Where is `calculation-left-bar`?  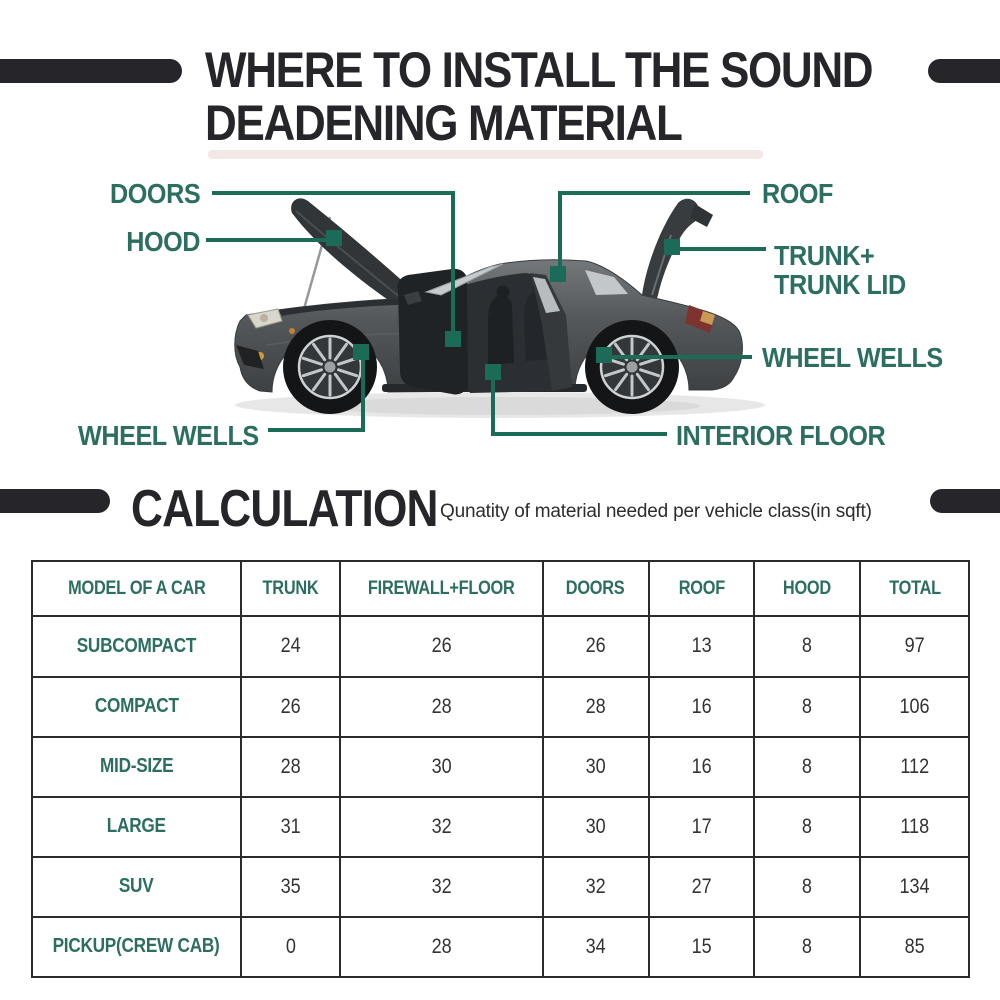 calculation-left-bar is located at coordinates (55, 501).